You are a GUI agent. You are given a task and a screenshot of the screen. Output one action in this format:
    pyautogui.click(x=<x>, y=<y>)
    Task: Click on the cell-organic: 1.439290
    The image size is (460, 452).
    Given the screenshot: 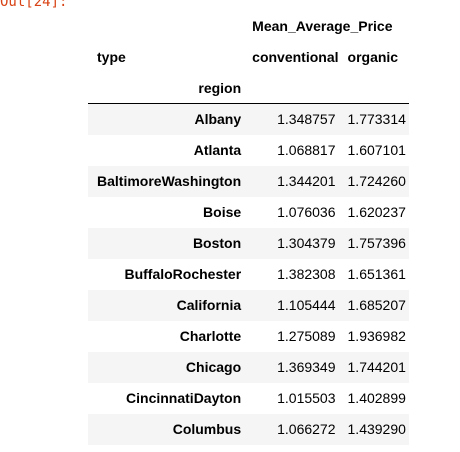 What is the action you would take?
    pyautogui.click(x=376, y=429)
    